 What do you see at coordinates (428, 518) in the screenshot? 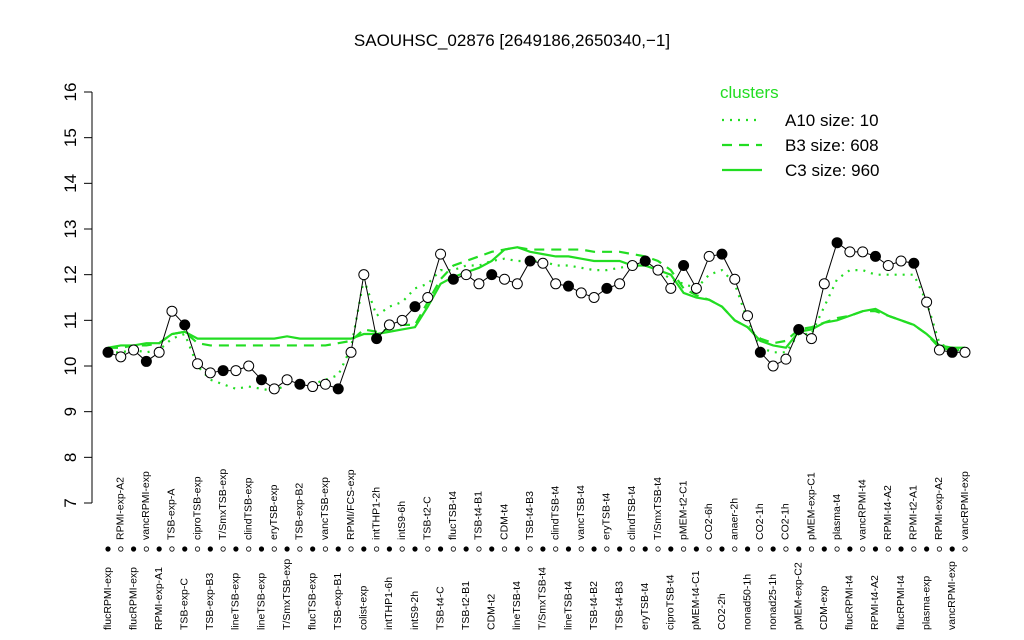
I see `x-tick-label: TSB-t2-C` at bounding box center [428, 518].